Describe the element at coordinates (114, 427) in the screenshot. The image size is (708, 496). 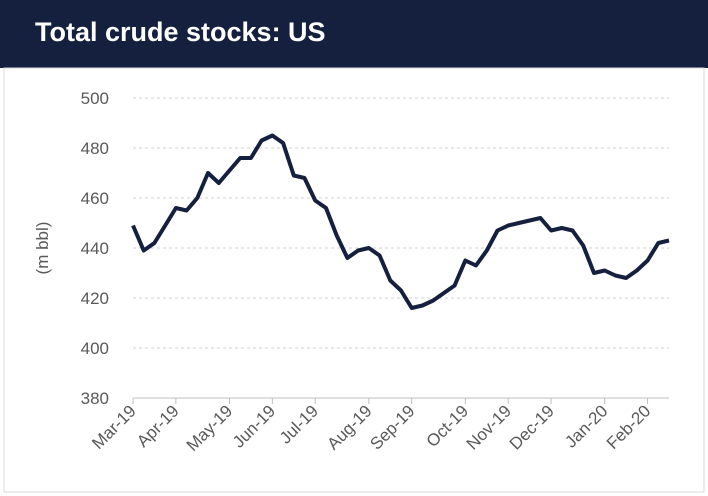
I see `x-tick-label: Mar-19` at that location.